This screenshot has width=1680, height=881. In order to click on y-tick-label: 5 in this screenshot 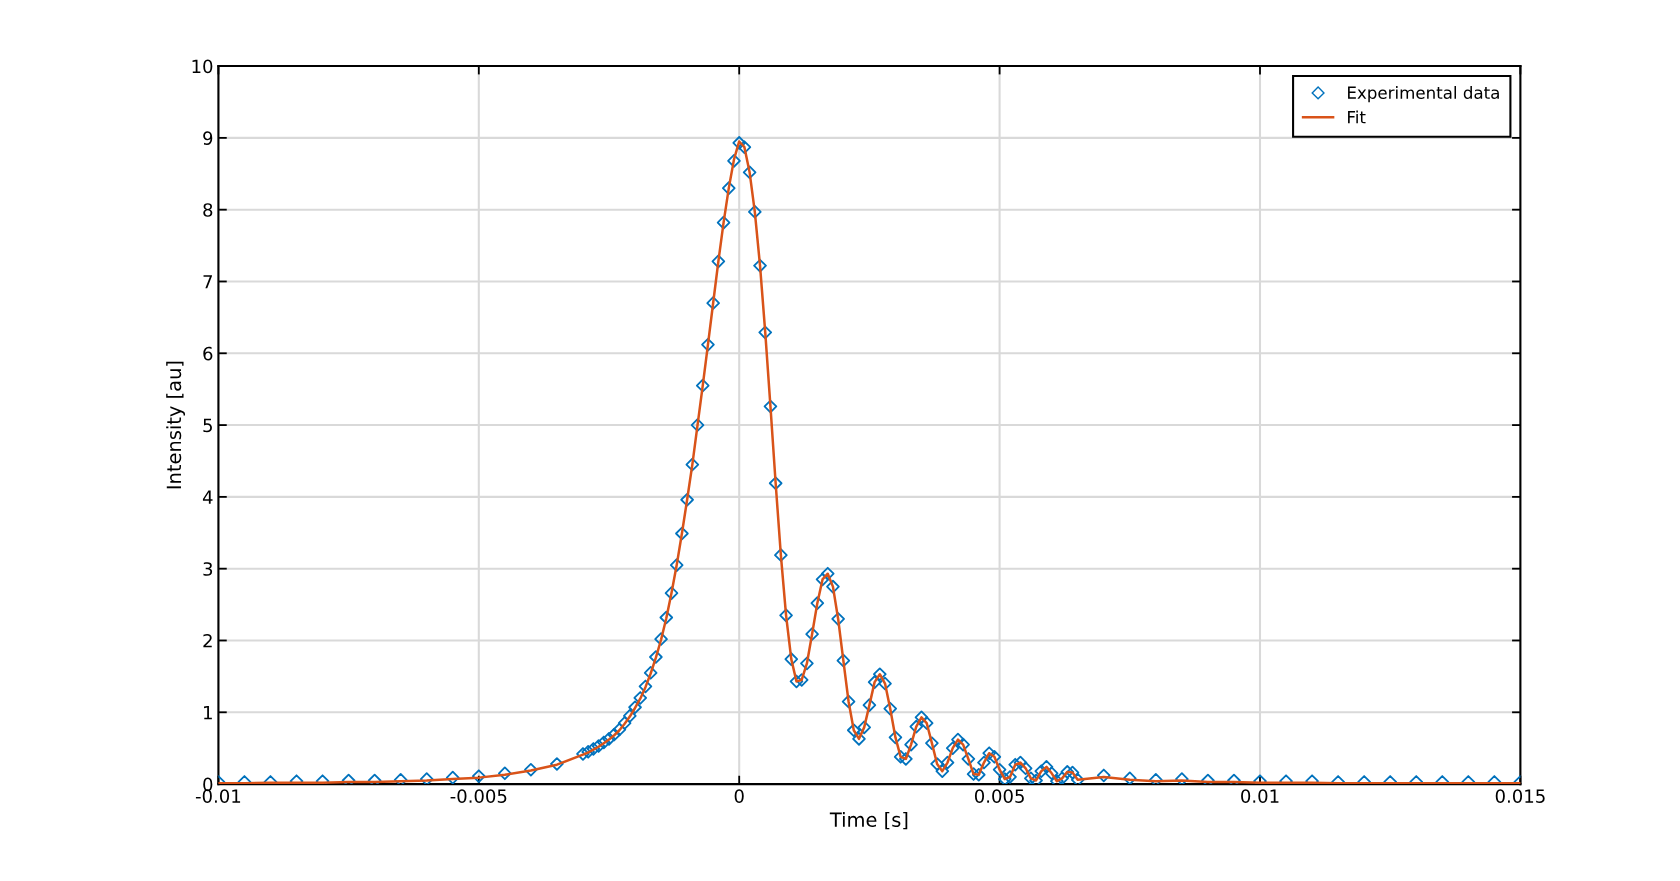, I will do `click(207, 425)`.